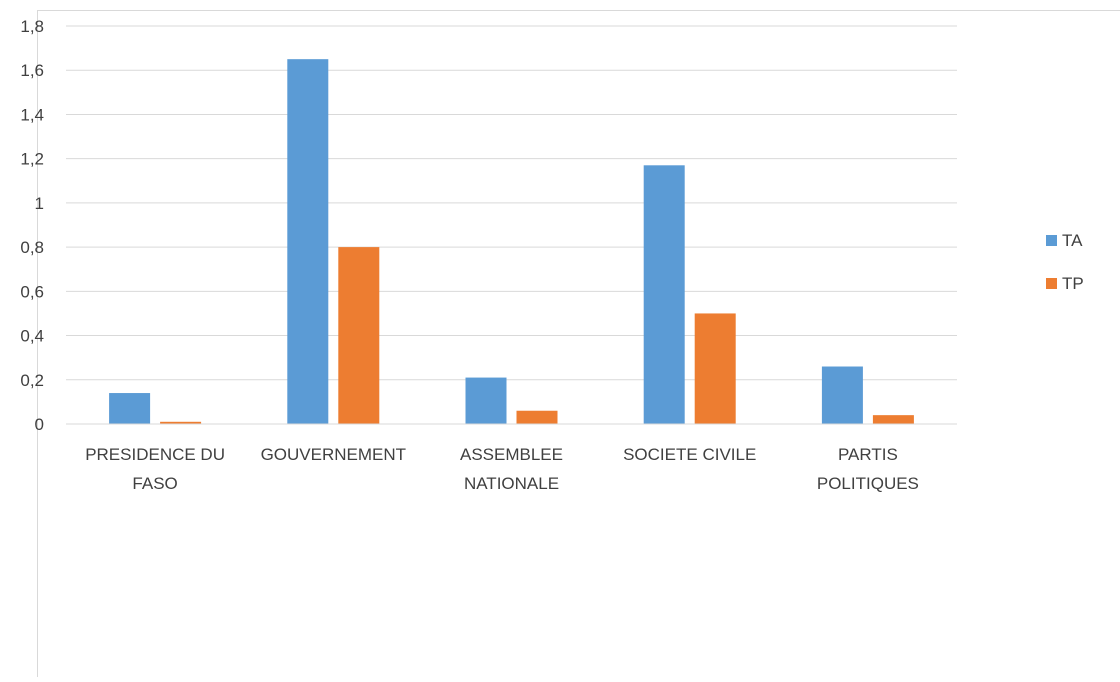 The image size is (1120, 682). What do you see at coordinates (1073, 283) in the screenshot?
I see `legend-label-tp: TP` at bounding box center [1073, 283].